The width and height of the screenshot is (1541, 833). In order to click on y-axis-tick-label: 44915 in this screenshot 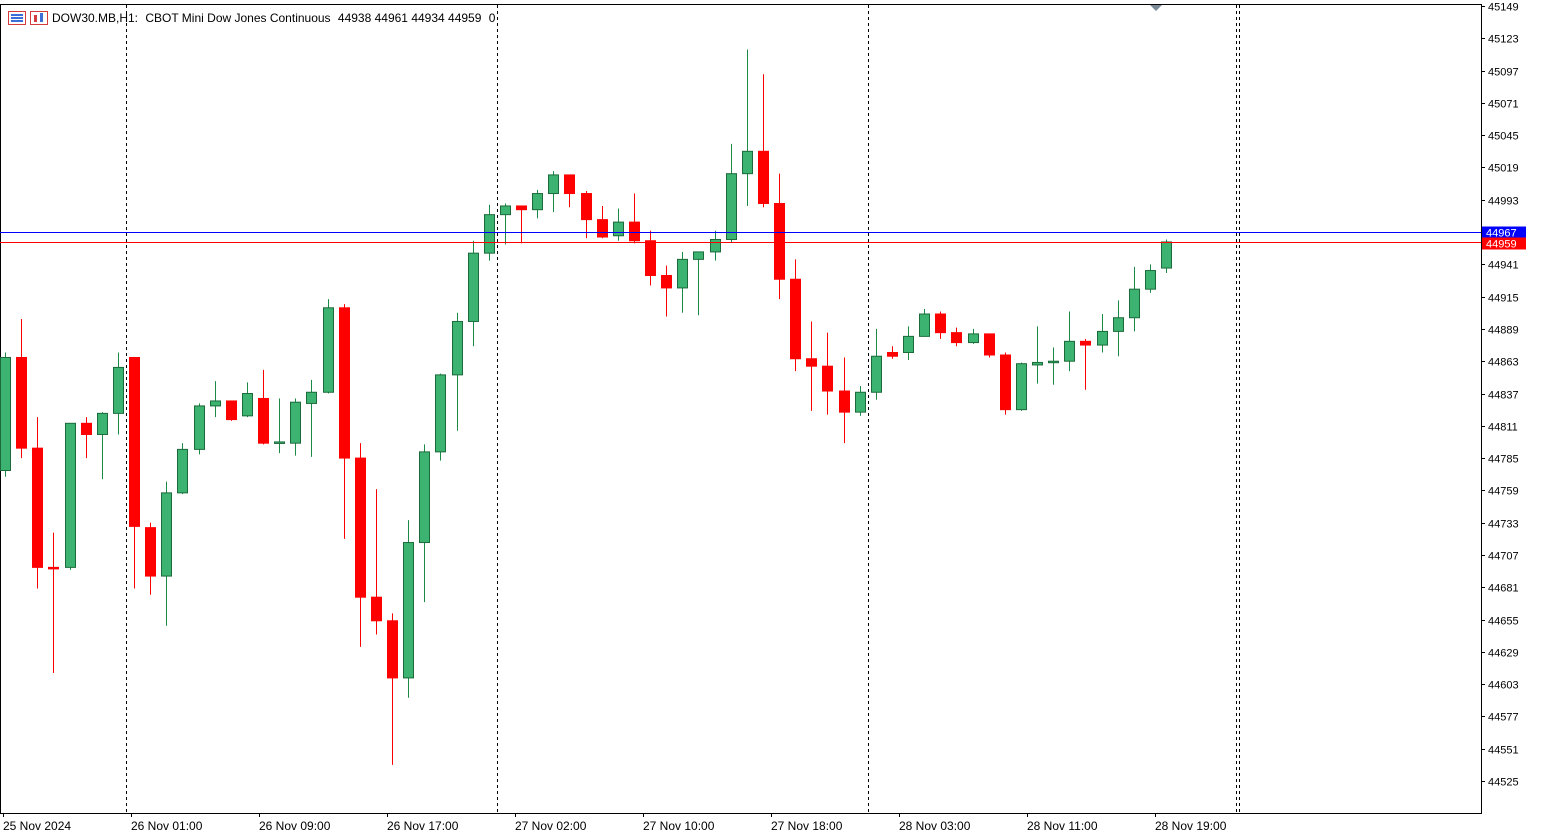, I will do `click(1503, 299)`.